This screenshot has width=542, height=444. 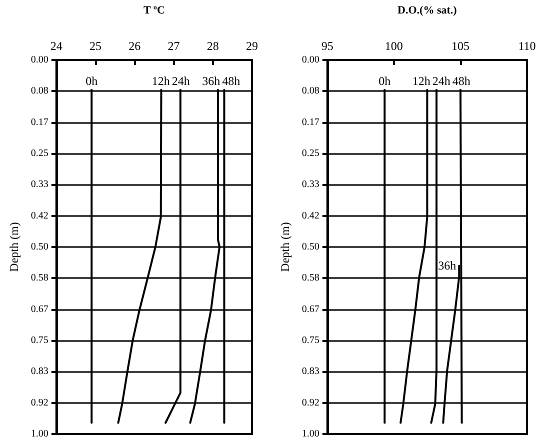 What do you see at coordinates (174, 46) in the screenshot?
I see `x-tick-label: 27` at bounding box center [174, 46].